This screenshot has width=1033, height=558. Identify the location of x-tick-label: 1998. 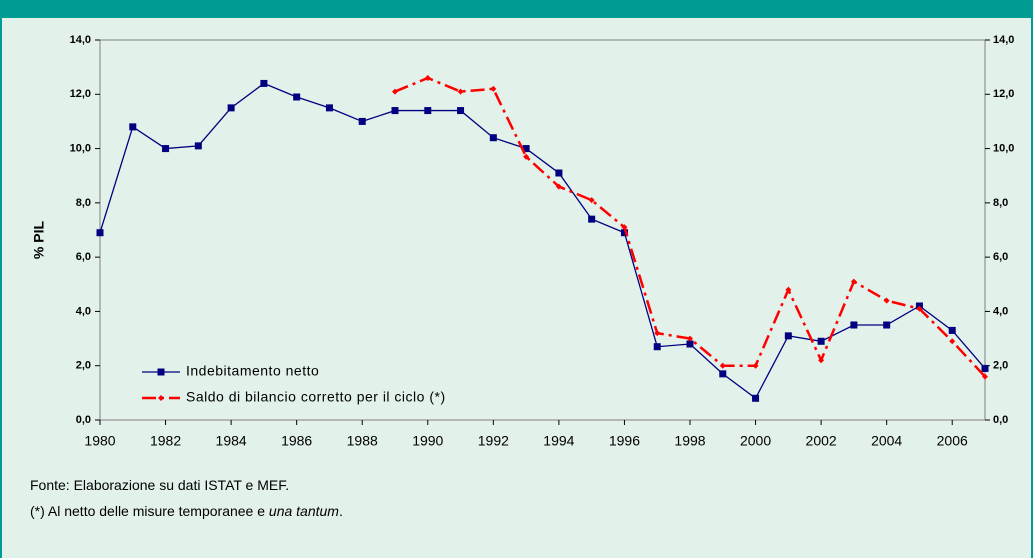
(689, 441).